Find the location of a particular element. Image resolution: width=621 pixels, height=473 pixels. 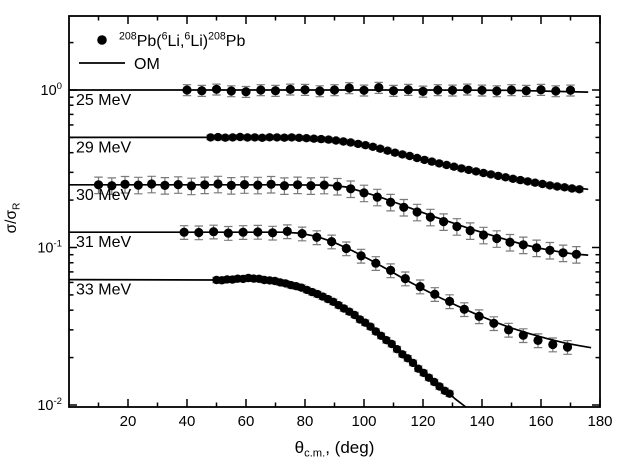

data-points-25-mev is located at coordinates (379, 90).